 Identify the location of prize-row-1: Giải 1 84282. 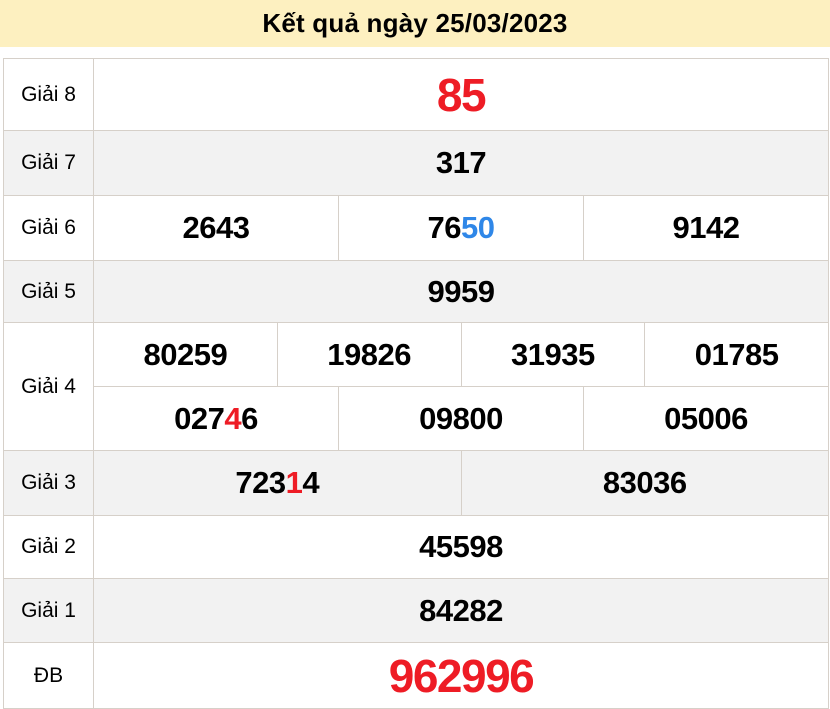
(416, 610).